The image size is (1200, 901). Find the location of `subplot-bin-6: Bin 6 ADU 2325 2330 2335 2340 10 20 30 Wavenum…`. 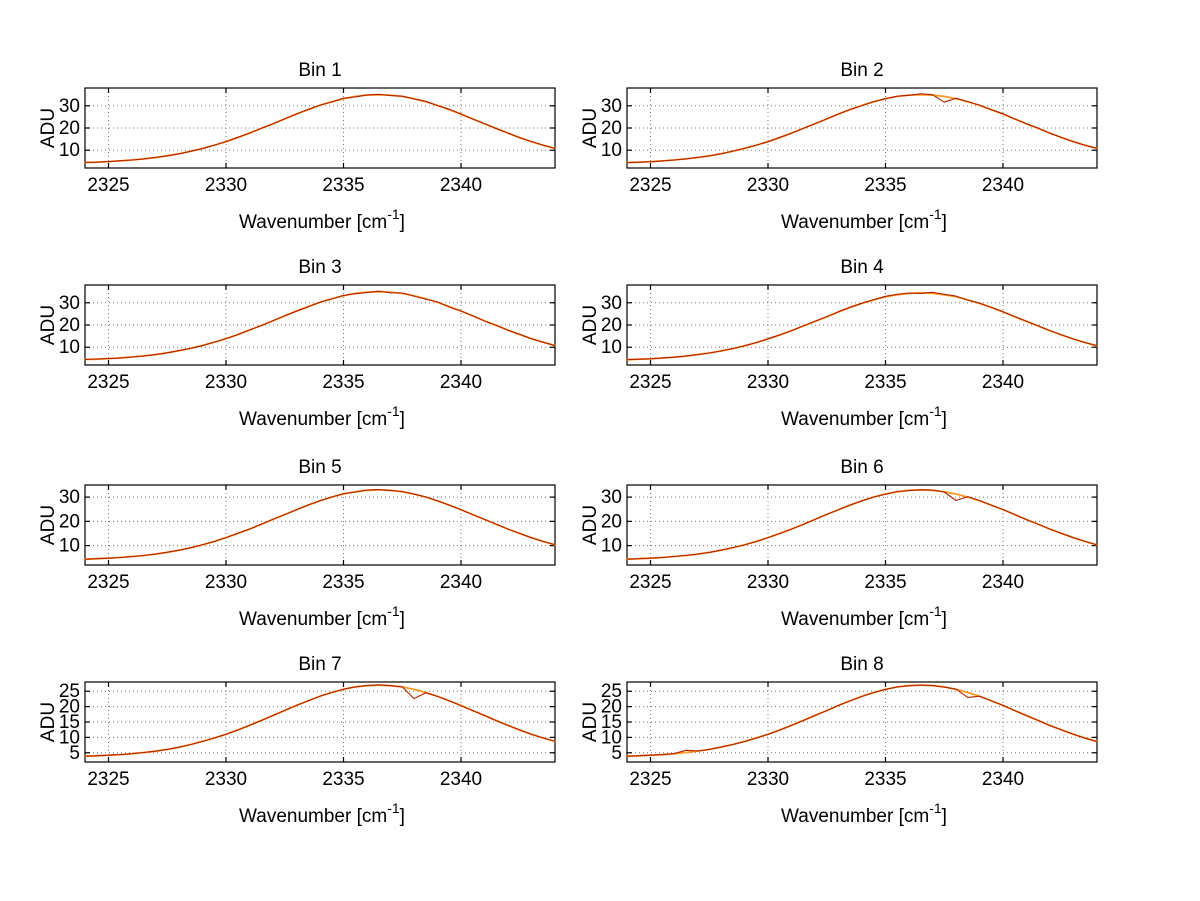

subplot-bin-6: Bin 6 ADU 2325 2330 2335 2340 10 20 30 Wavenum… is located at coordinates (839, 543).